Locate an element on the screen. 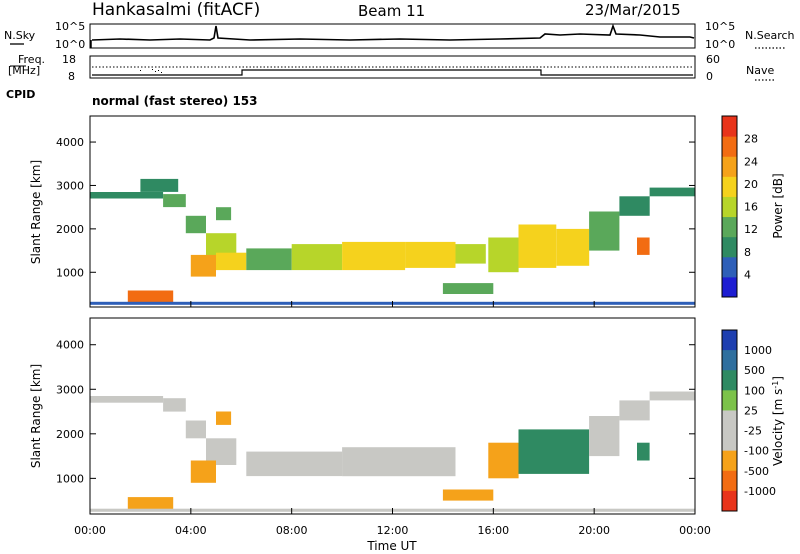 The height and width of the screenshot is (554, 800). power-ytick-label: 3000 is located at coordinates (70, 185).